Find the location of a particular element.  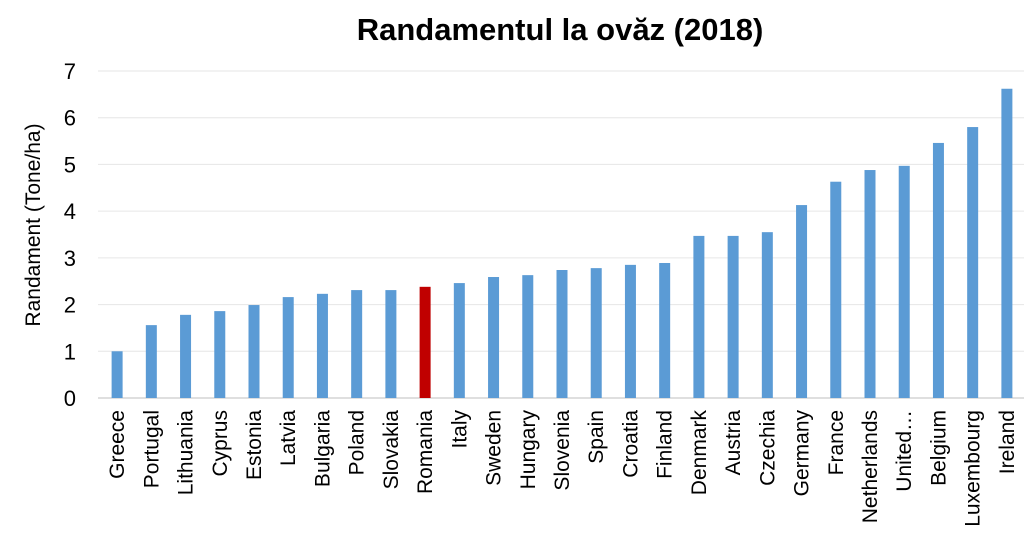

x-tick-label: Sweden is located at coordinates (494, 448).